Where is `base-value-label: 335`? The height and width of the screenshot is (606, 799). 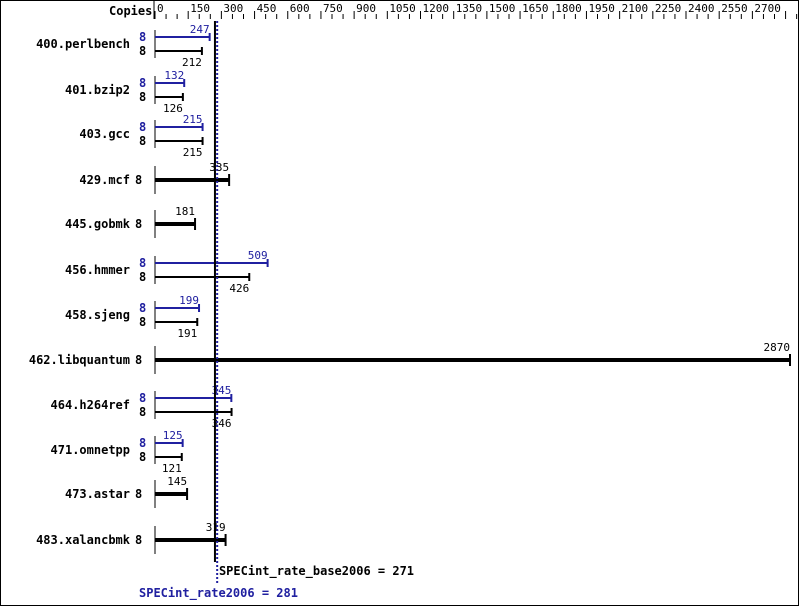 base-value-label: 335 is located at coordinates (219, 167).